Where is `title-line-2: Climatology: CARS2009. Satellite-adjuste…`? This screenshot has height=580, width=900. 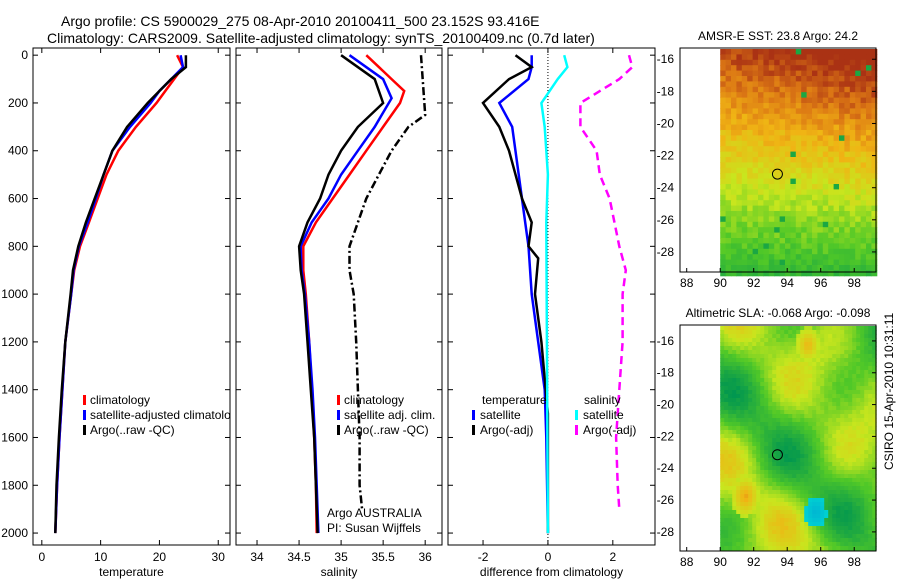 title-line-2: Climatology: CARS2009. Satellite-adjuste… is located at coordinates (321, 38).